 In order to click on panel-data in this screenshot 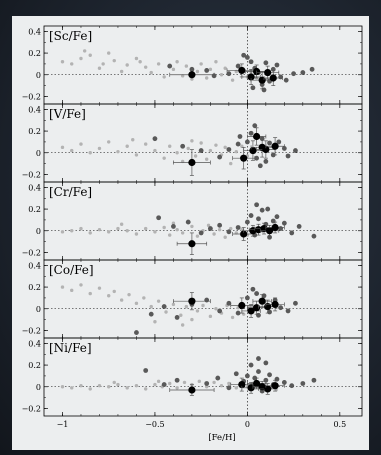, I will do `click(179, 149)`.